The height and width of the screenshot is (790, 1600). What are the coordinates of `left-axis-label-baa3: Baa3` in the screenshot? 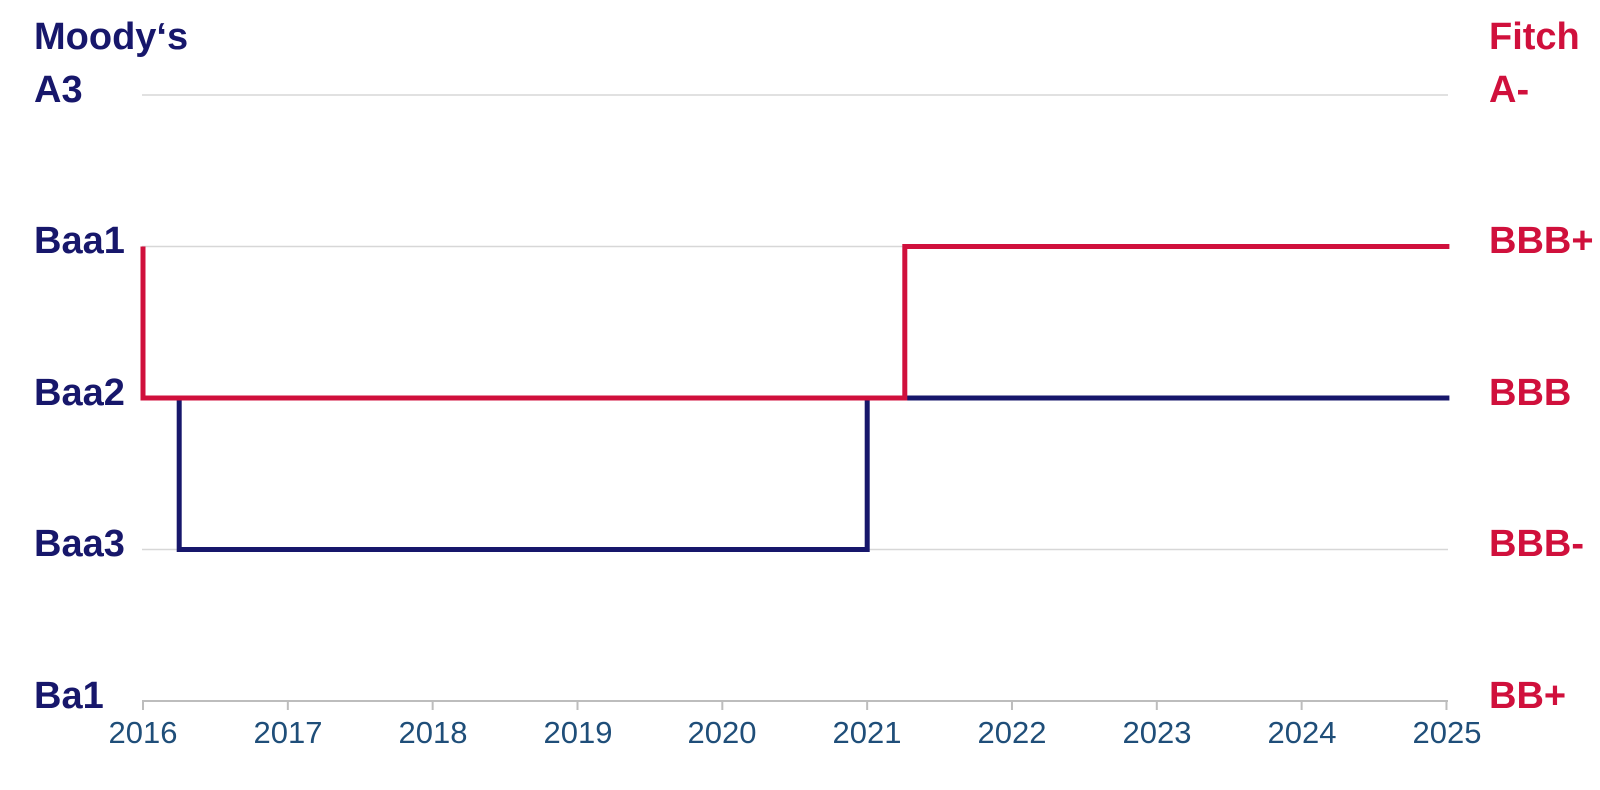 It's located at (79, 544).